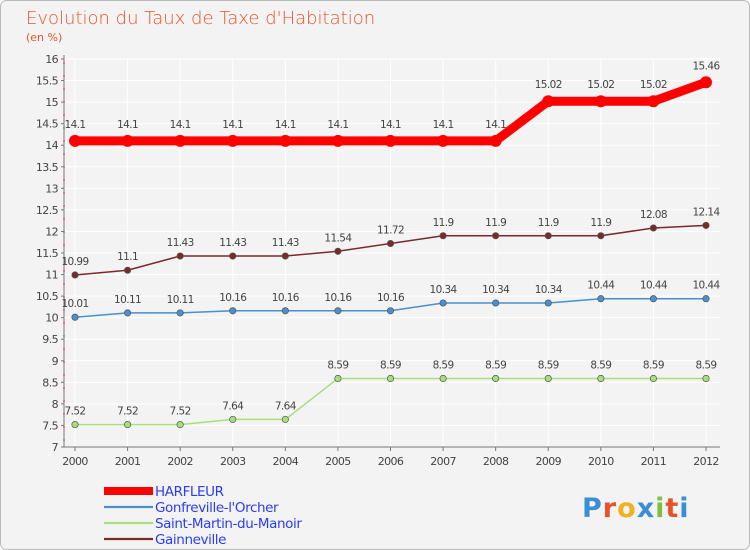 This screenshot has width=750, height=550. Describe the element at coordinates (391, 461) in the screenshot. I see `x-tick-label: 2006` at that location.